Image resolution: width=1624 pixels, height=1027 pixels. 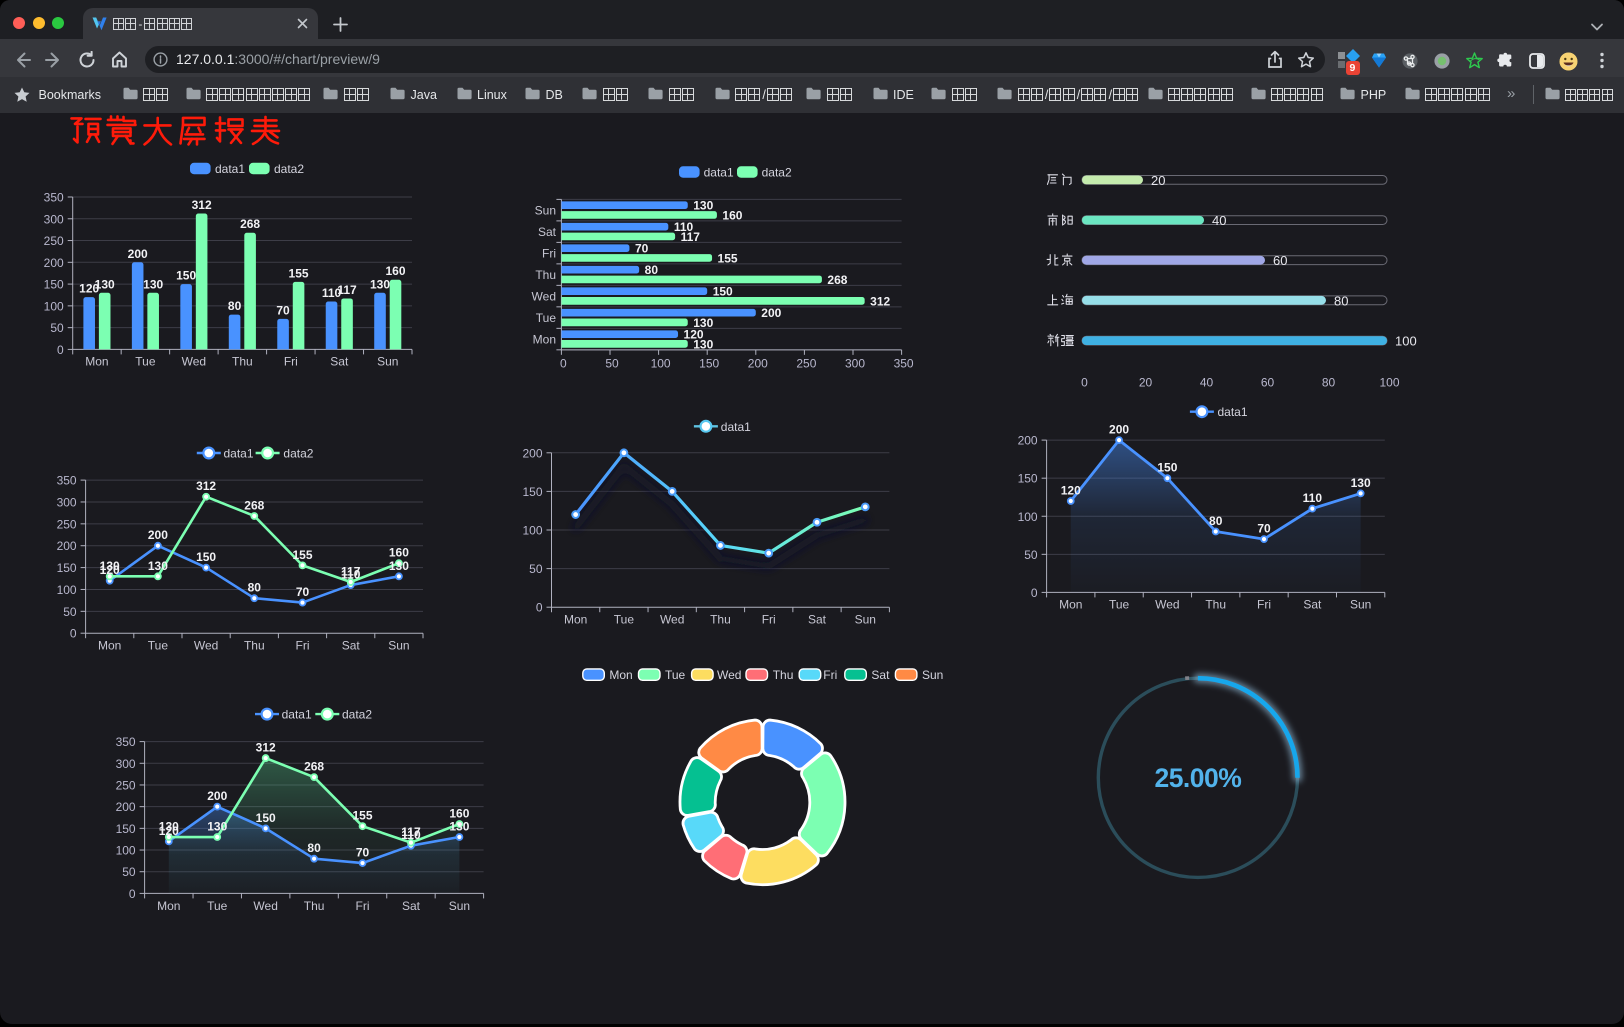 What do you see at coordinates (54, 219) in the screenshot?
I see `svg-text: 300` at bounding box center [54, 219].